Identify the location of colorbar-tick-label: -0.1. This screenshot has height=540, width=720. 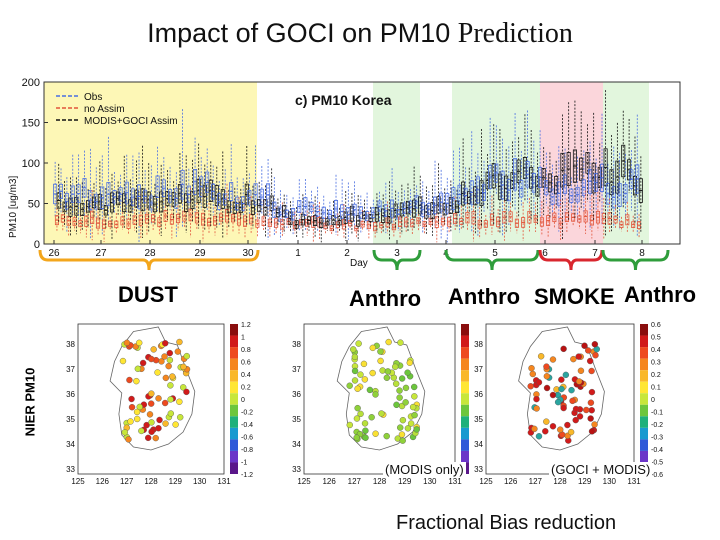
(657, 413).